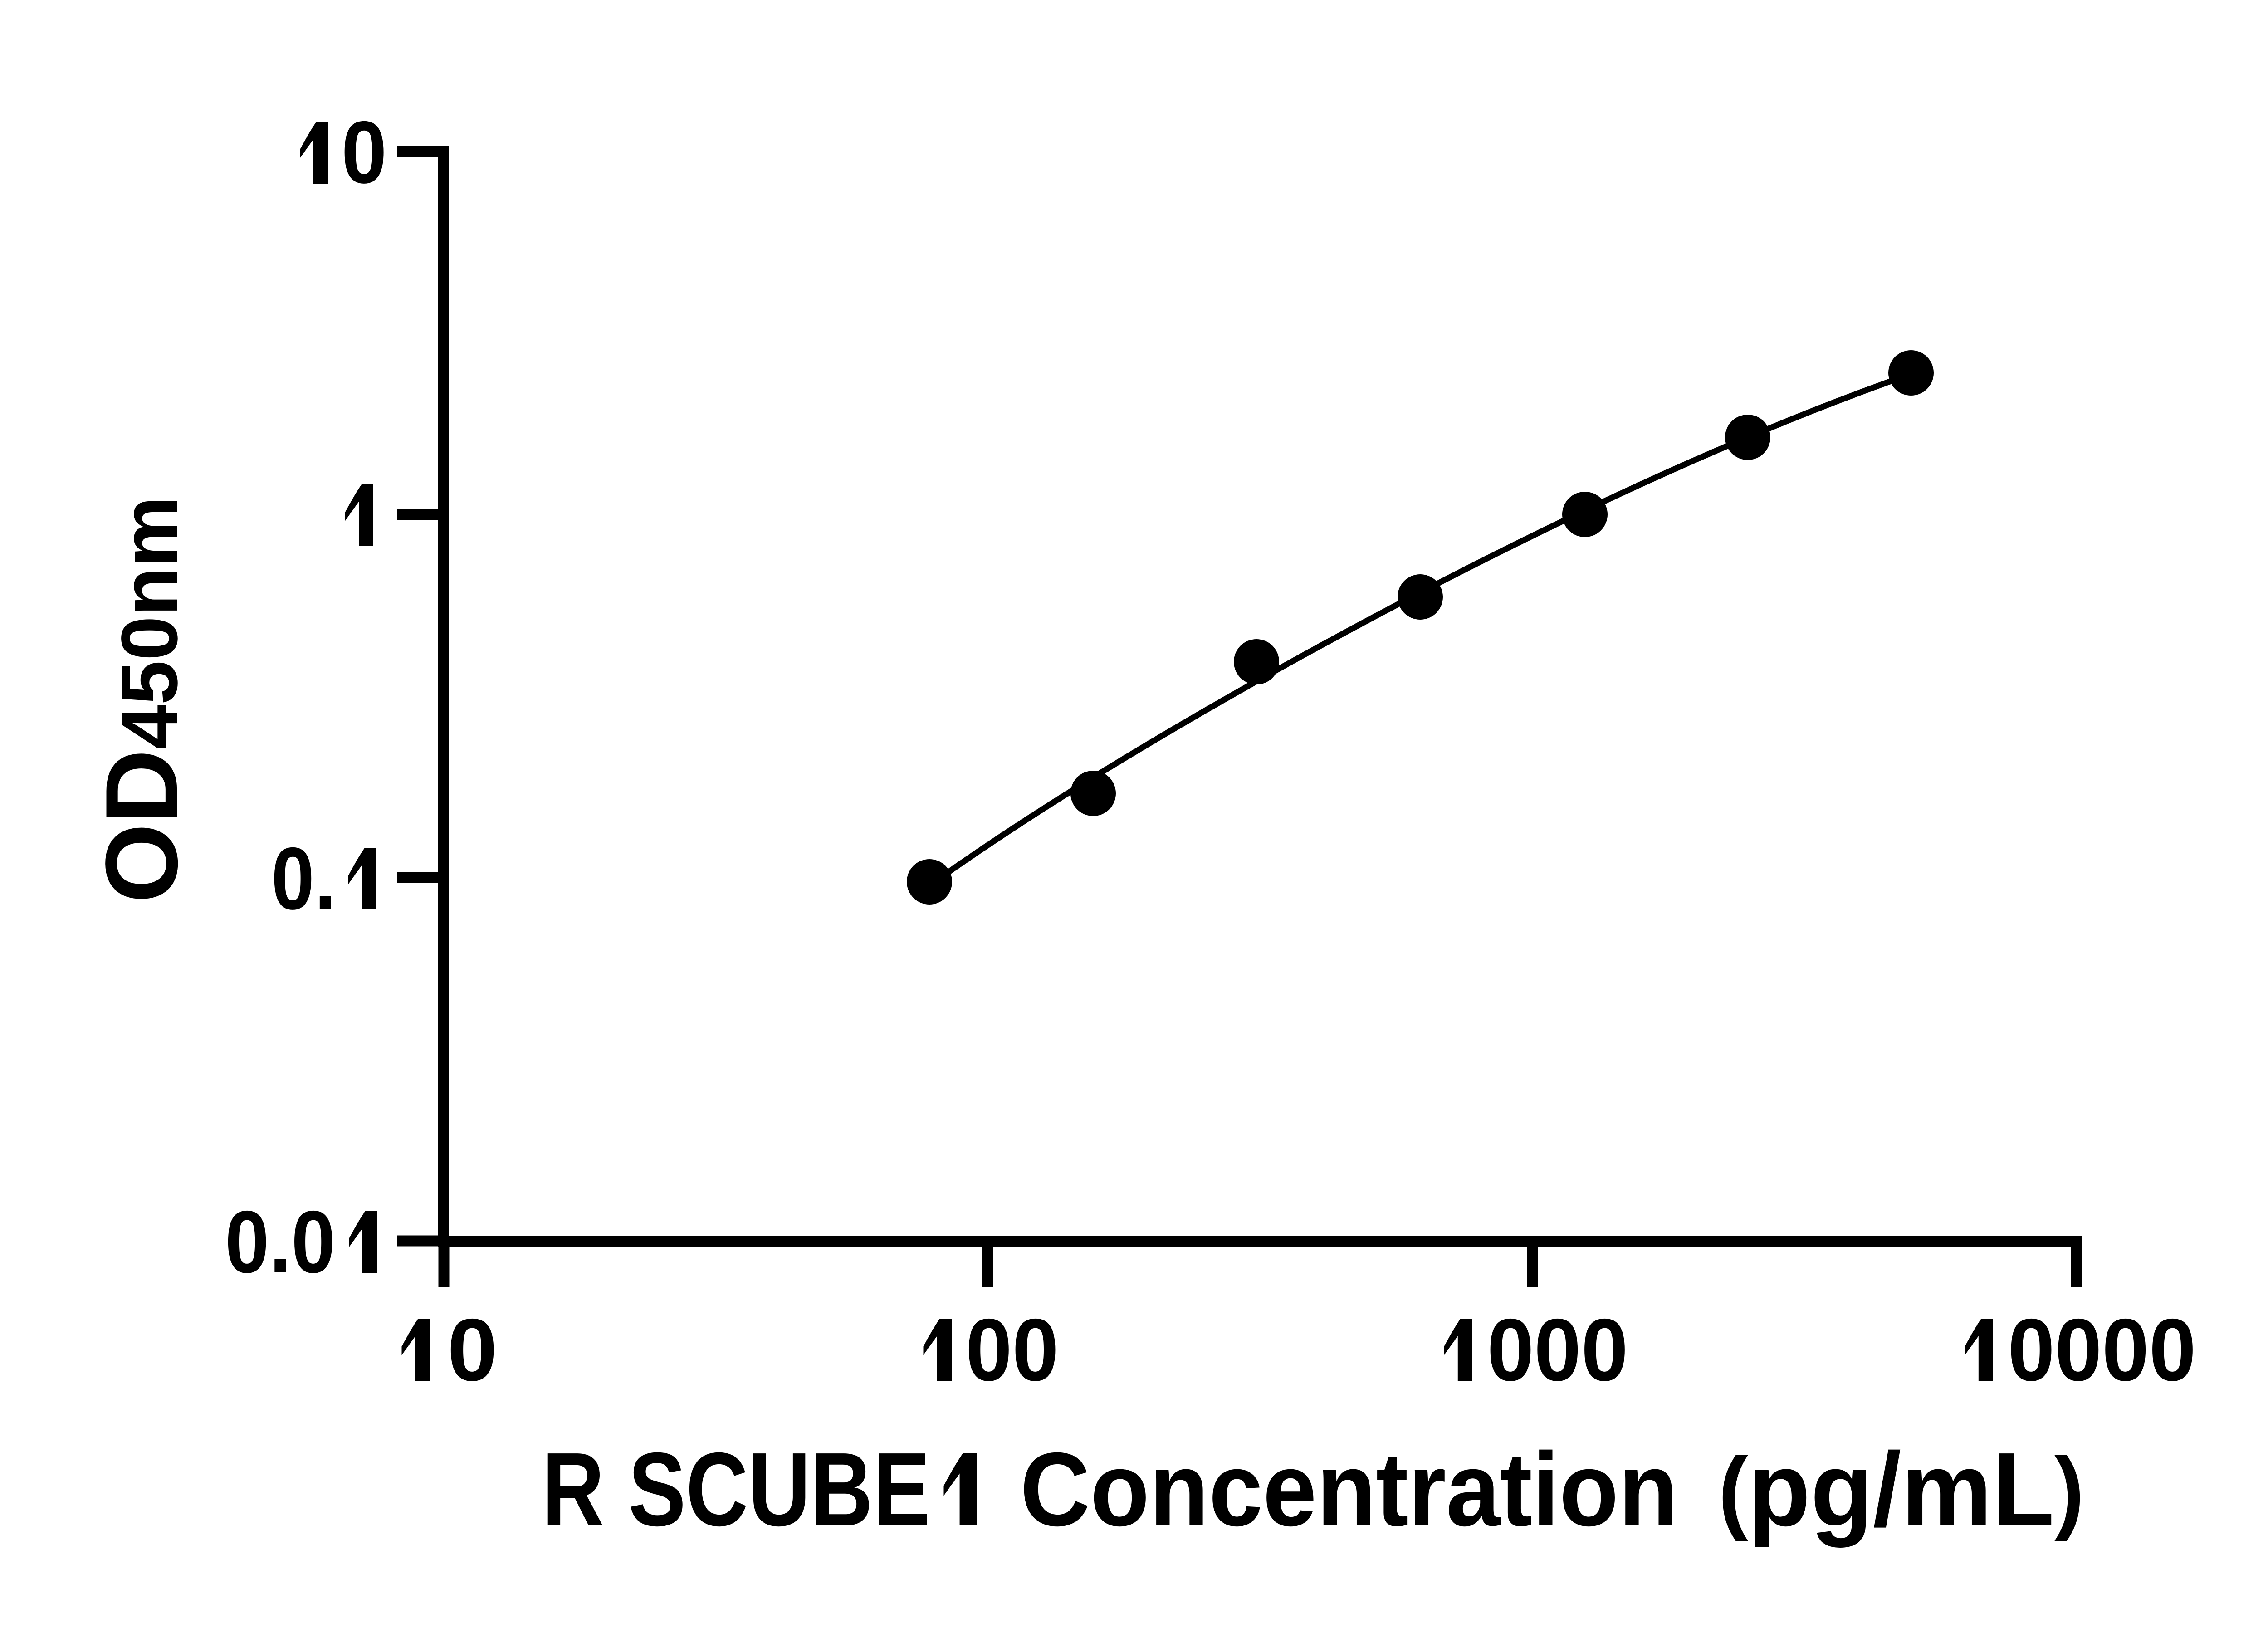  I want to click on svg-text: Concentration, so click(1349, 1489).